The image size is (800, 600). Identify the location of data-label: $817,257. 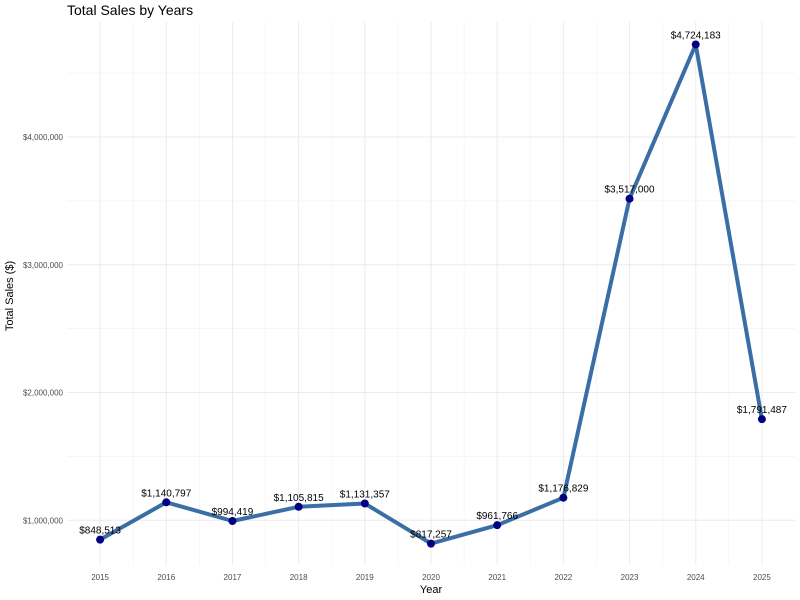
(431, 535).